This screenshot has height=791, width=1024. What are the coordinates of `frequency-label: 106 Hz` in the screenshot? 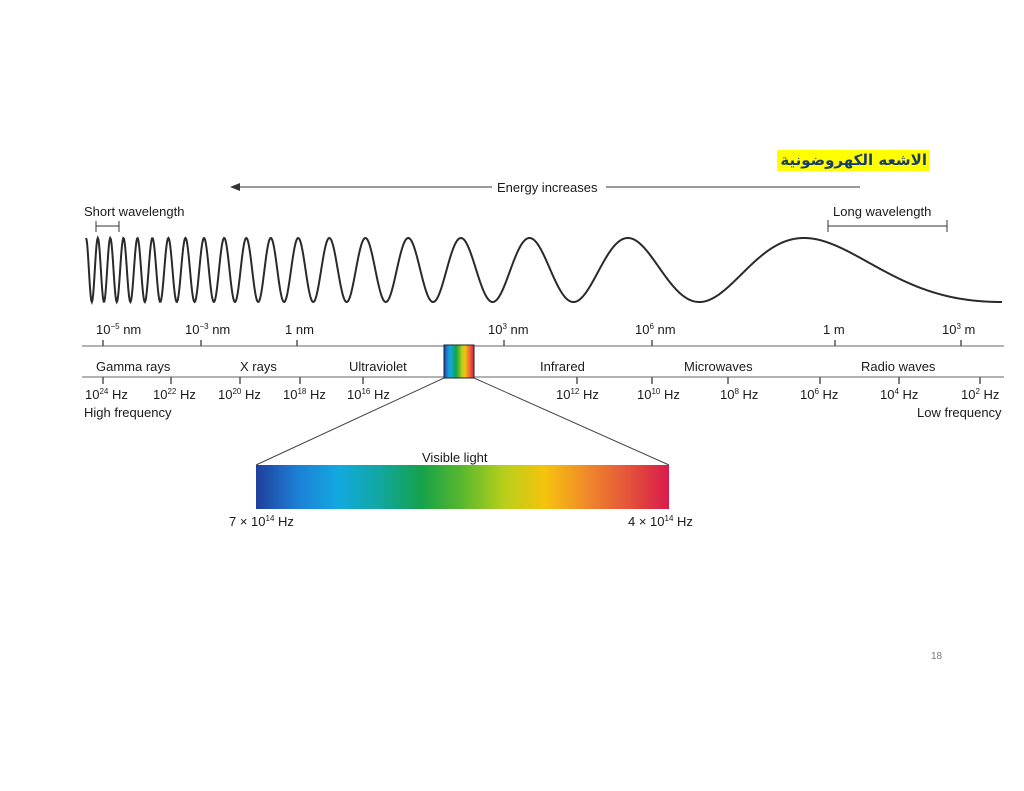 It's located at (819, 394).